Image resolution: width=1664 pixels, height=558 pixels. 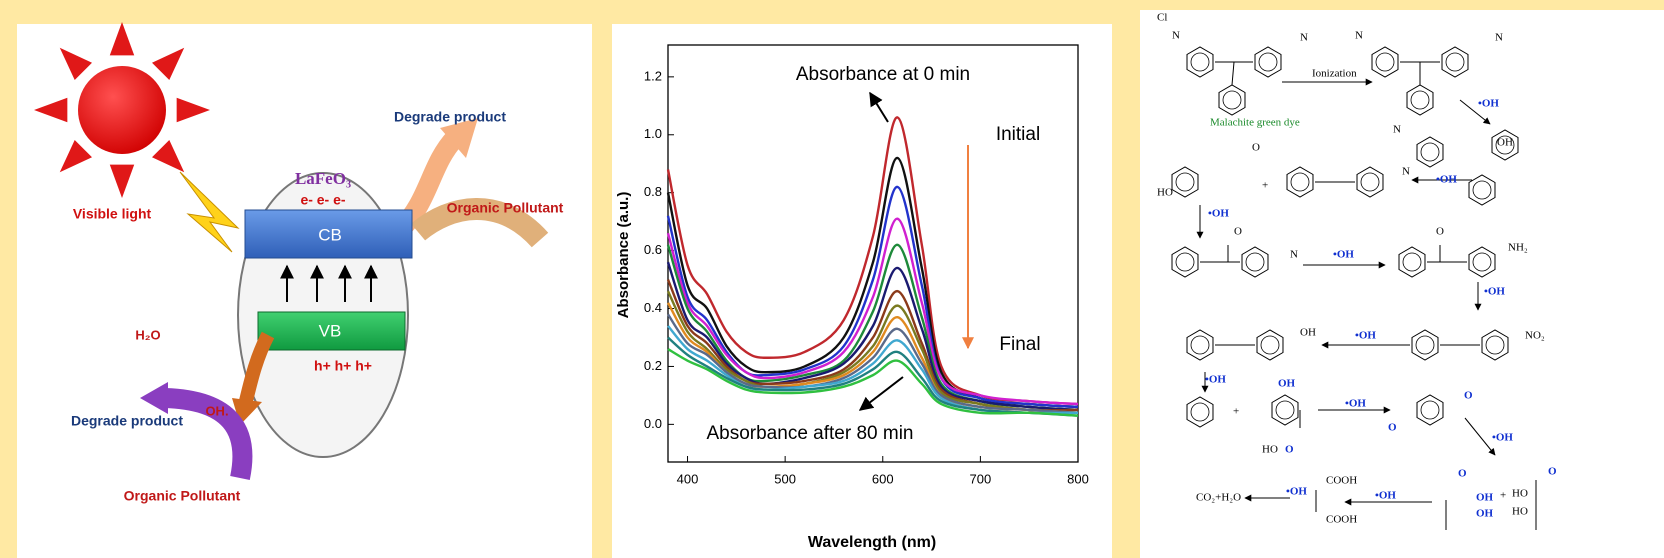 What do you see at coordinates (1518, 248) in the screenshot?
I see `atom: NH₂` at bounding box center [1518, 248].